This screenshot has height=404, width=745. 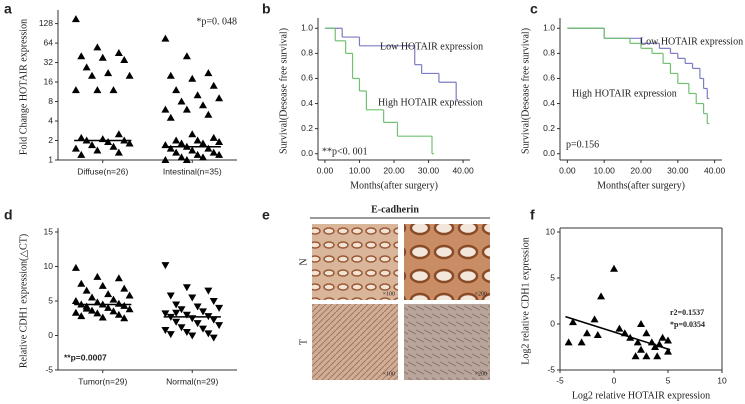 What do you see at coordinates (49, 81) in the screenshot?
I see `y-tick-label: 16` at bounding box center [49, 81].